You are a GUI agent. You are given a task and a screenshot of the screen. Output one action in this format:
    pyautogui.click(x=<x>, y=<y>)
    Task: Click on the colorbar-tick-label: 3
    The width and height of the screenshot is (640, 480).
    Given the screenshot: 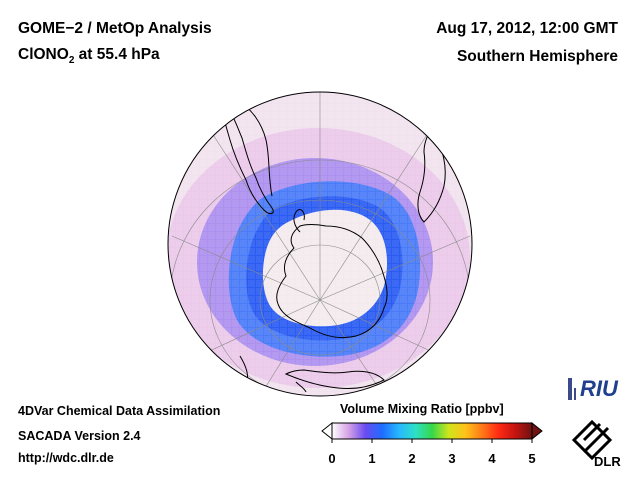 What is the action you would take?
    pyautogui.click(x=452, y=458)
    